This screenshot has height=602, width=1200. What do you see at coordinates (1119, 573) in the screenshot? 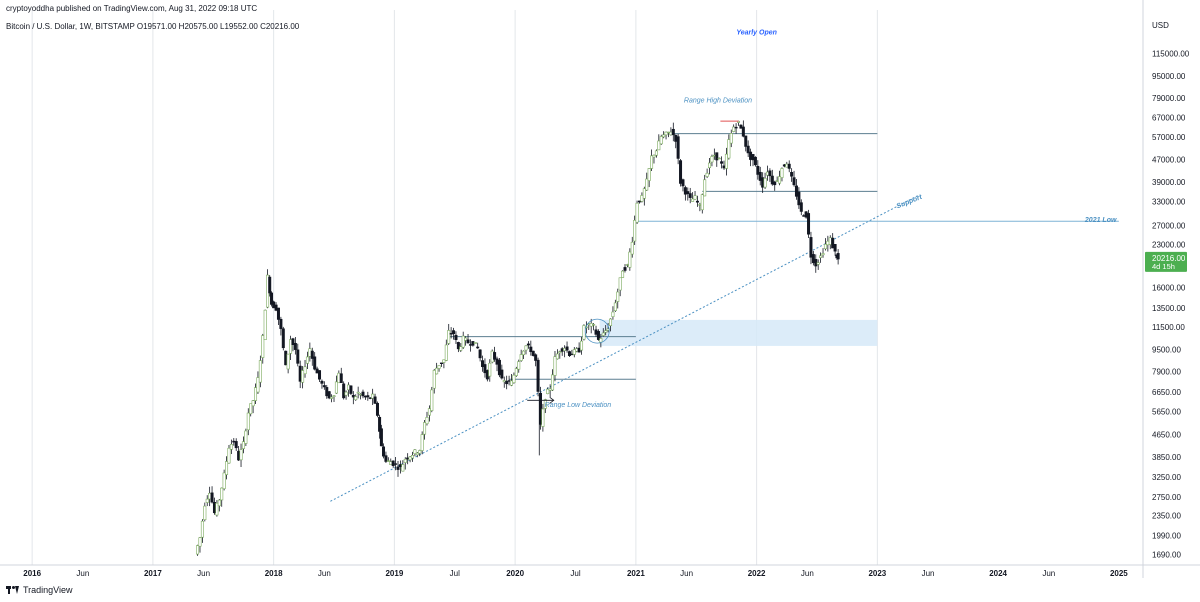
I see `time-tick-label: 2025` at bounding box center [1119, 573].